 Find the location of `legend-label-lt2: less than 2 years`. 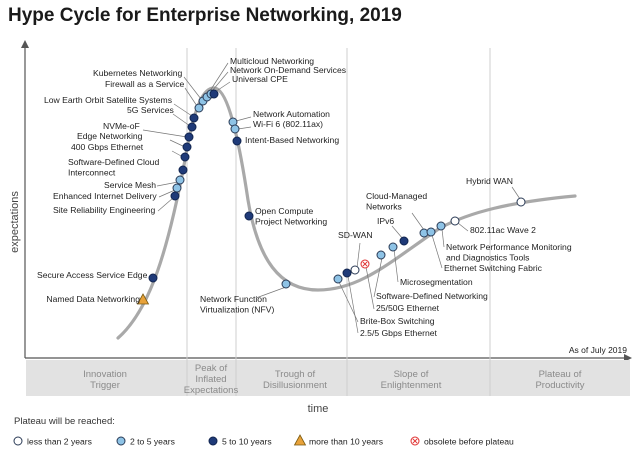

legend-label-lt2: less than 2 years is located at coordinates (59, 442).